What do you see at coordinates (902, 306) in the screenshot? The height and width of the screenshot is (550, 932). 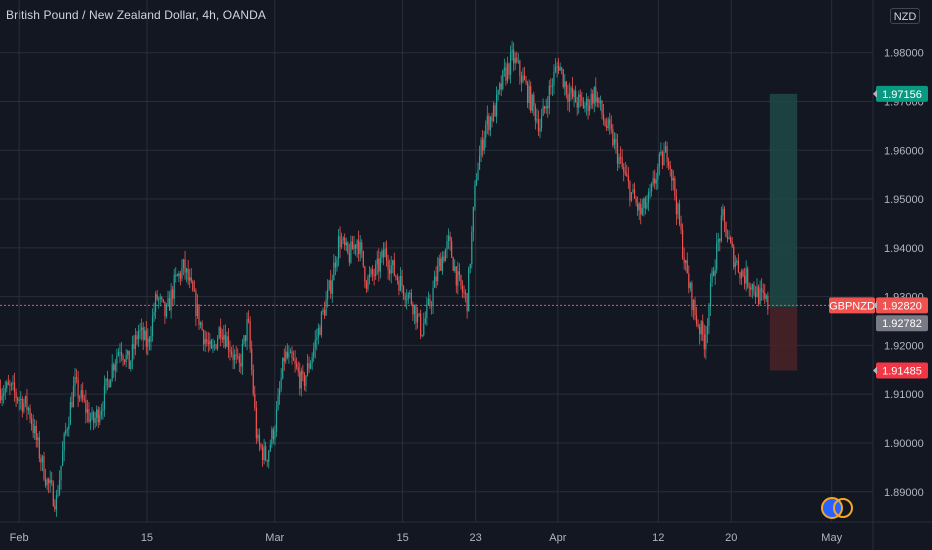 I see `svg-text: 1.92820` at bounding box center [902, 306].